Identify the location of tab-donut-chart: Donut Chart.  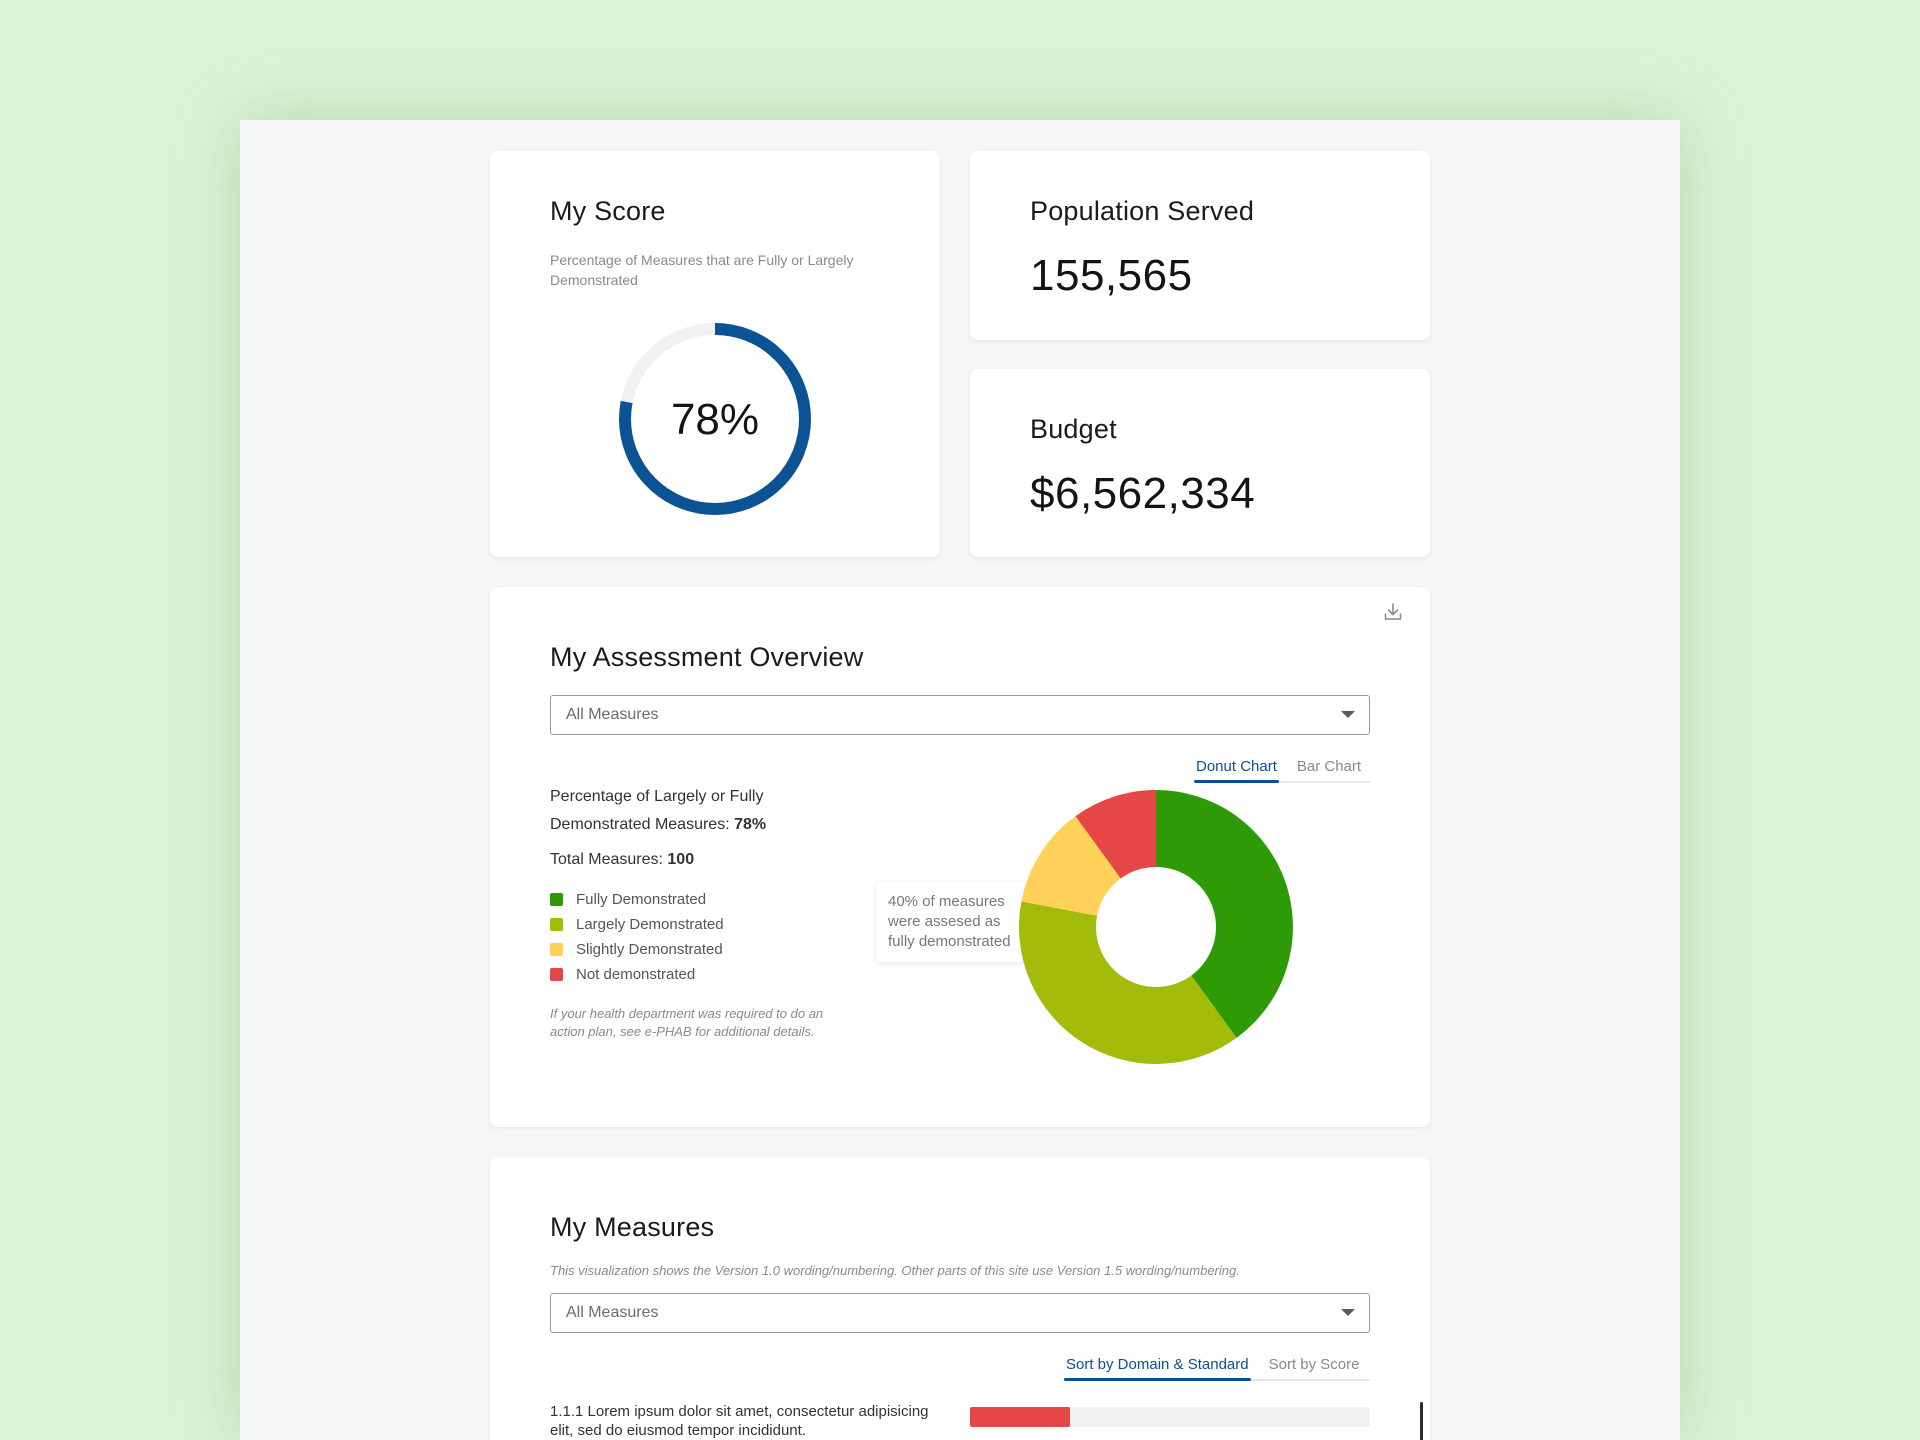
(1236, 770).